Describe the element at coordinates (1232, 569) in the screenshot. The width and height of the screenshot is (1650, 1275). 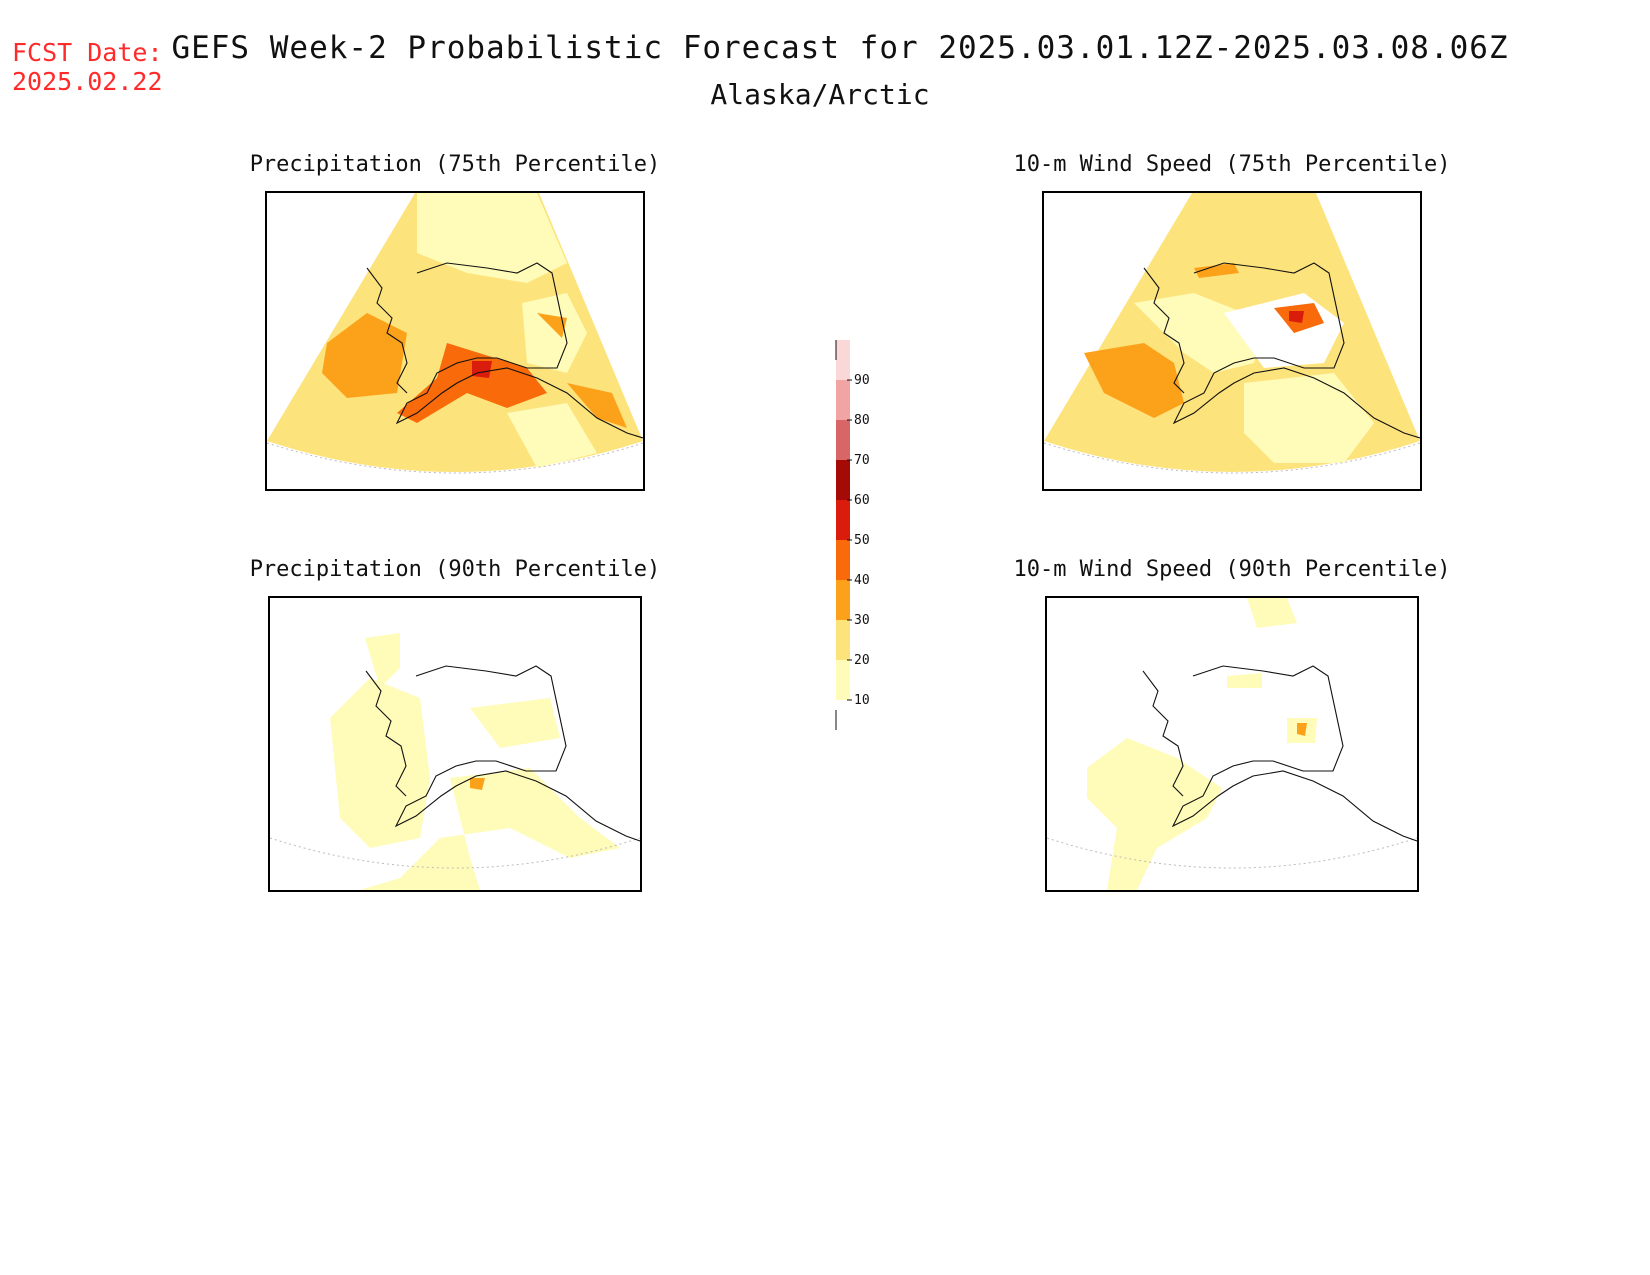
I see `panel-title-wind-90: 10-m Wind Speed (90th Percentile)` at that location.